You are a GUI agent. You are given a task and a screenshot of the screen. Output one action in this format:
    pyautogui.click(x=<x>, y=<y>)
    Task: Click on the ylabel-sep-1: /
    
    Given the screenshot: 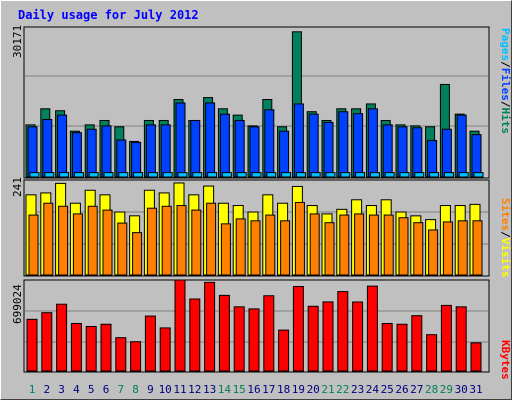 What is the action you would take?
    pyautogui.click(x=505, y=64)
    